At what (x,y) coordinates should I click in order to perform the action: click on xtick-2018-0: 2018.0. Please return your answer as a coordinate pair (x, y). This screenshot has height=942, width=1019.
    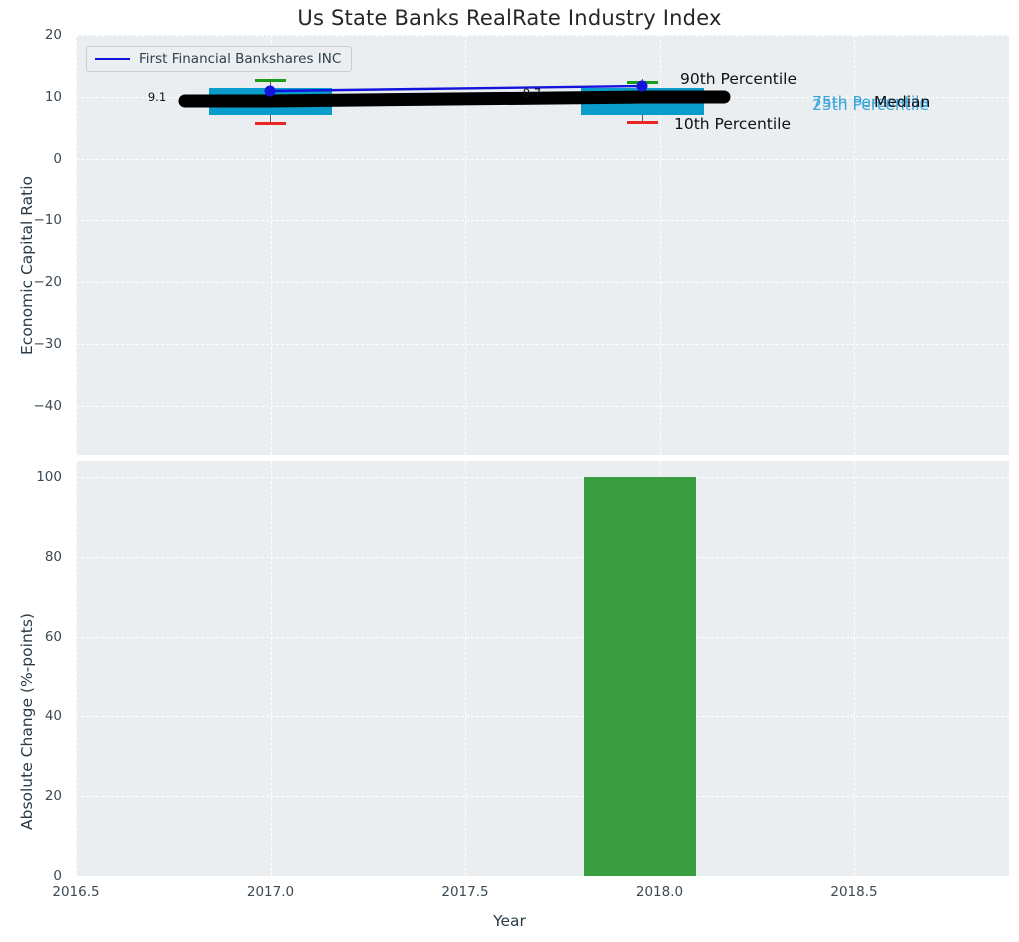
    Looking at the image, I should click on (659, 892).